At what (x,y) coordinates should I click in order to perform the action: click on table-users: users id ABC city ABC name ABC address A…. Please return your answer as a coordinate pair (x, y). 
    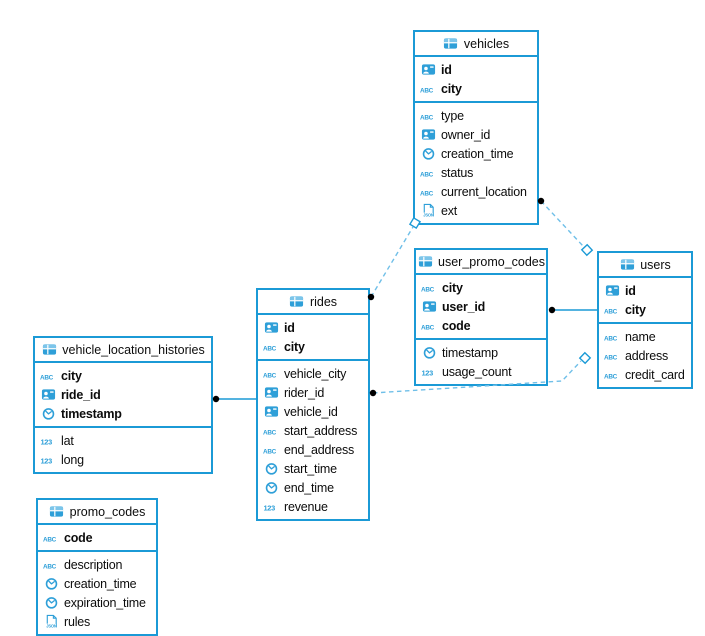
    Looking at the image, I should click on (645, 320).